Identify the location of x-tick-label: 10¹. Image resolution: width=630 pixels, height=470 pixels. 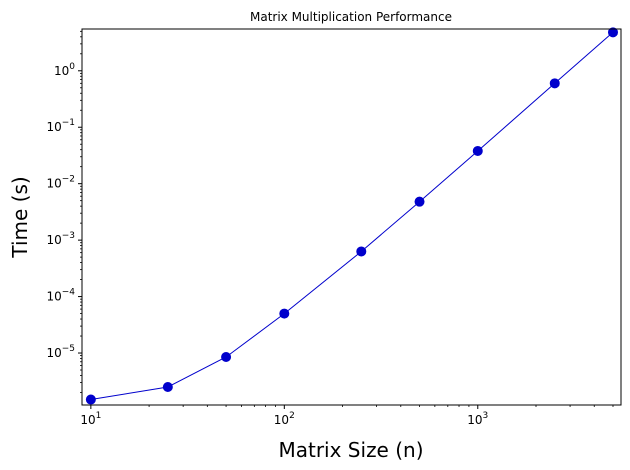
(90, 419).